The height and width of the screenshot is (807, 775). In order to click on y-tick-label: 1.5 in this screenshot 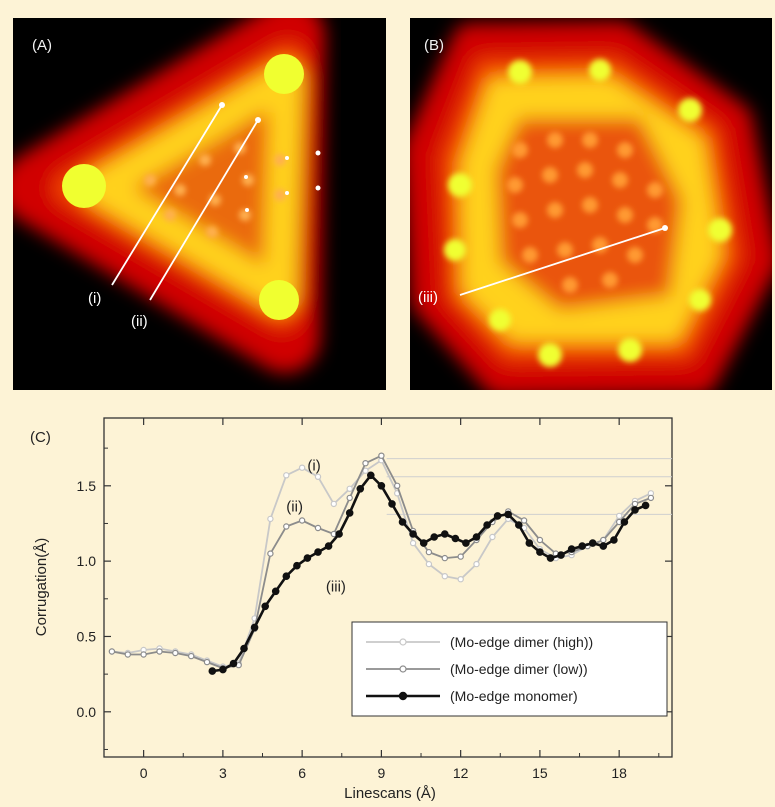, I will do `click(87, 486)`.